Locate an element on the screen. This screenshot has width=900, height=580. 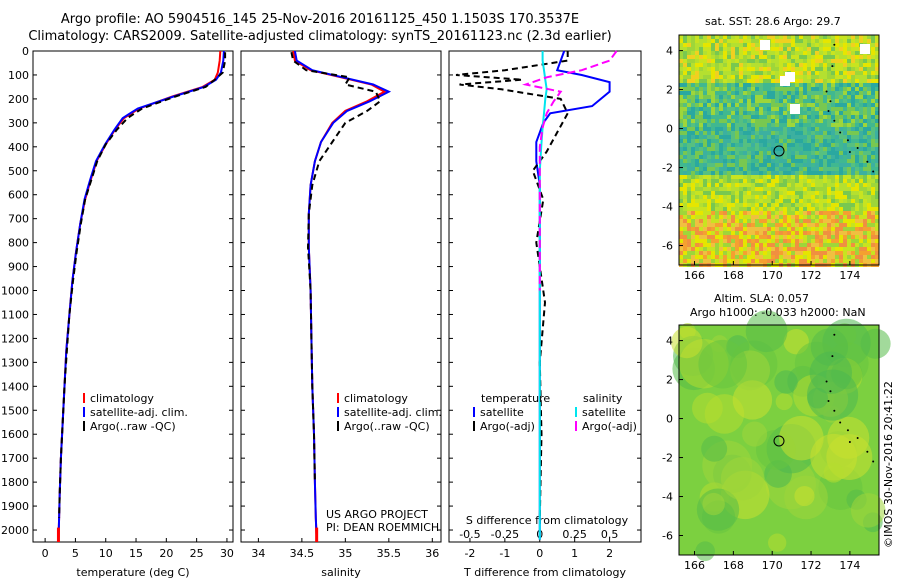
sst-map-title: sat. SST: 28.6 Argo: 29.7 is located at coordinates (773, 21).